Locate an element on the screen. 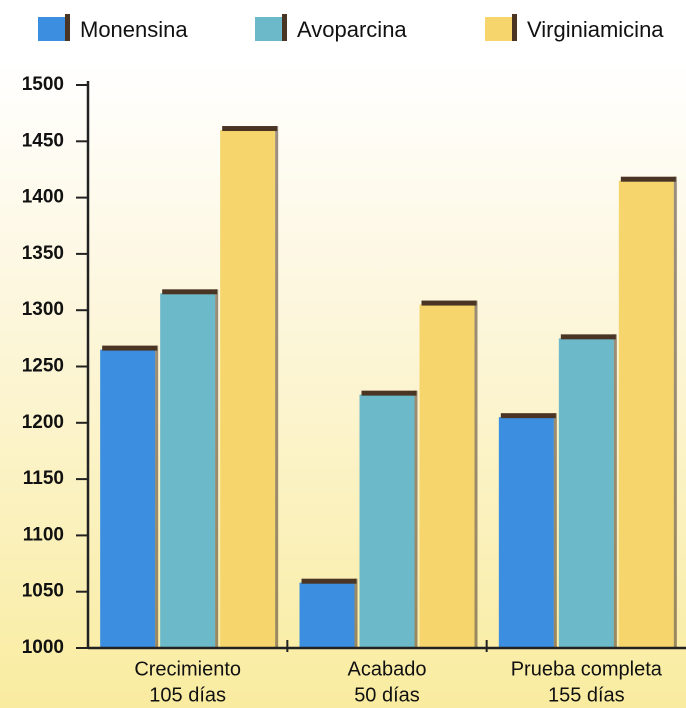 The image size is (686, 708). x-tick-label: 155 días is located at coordinates (586, 695).